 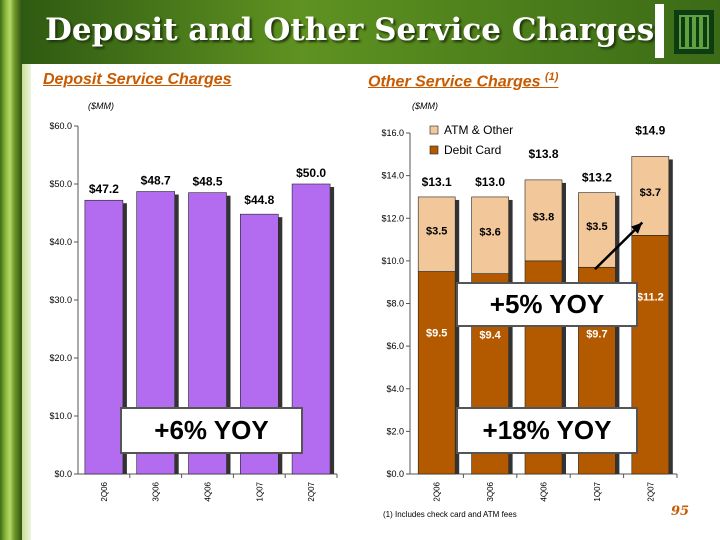 I want to click on atm-other-value-label: $3.7, so click(x=650, y=193).